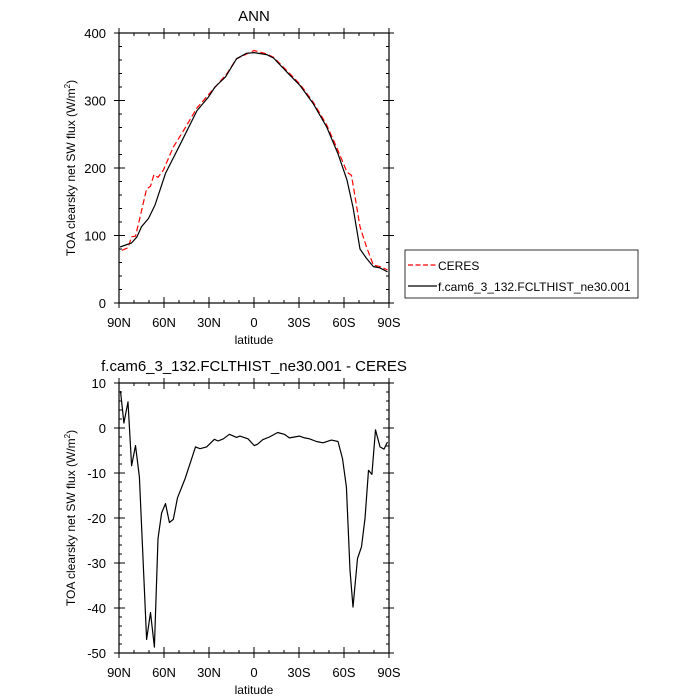 The image size is (700, 700). What do you see at coordinates (96, 608) in the screenshot?
I see `y-tick-label: -40` at bounding box center [96, 608].